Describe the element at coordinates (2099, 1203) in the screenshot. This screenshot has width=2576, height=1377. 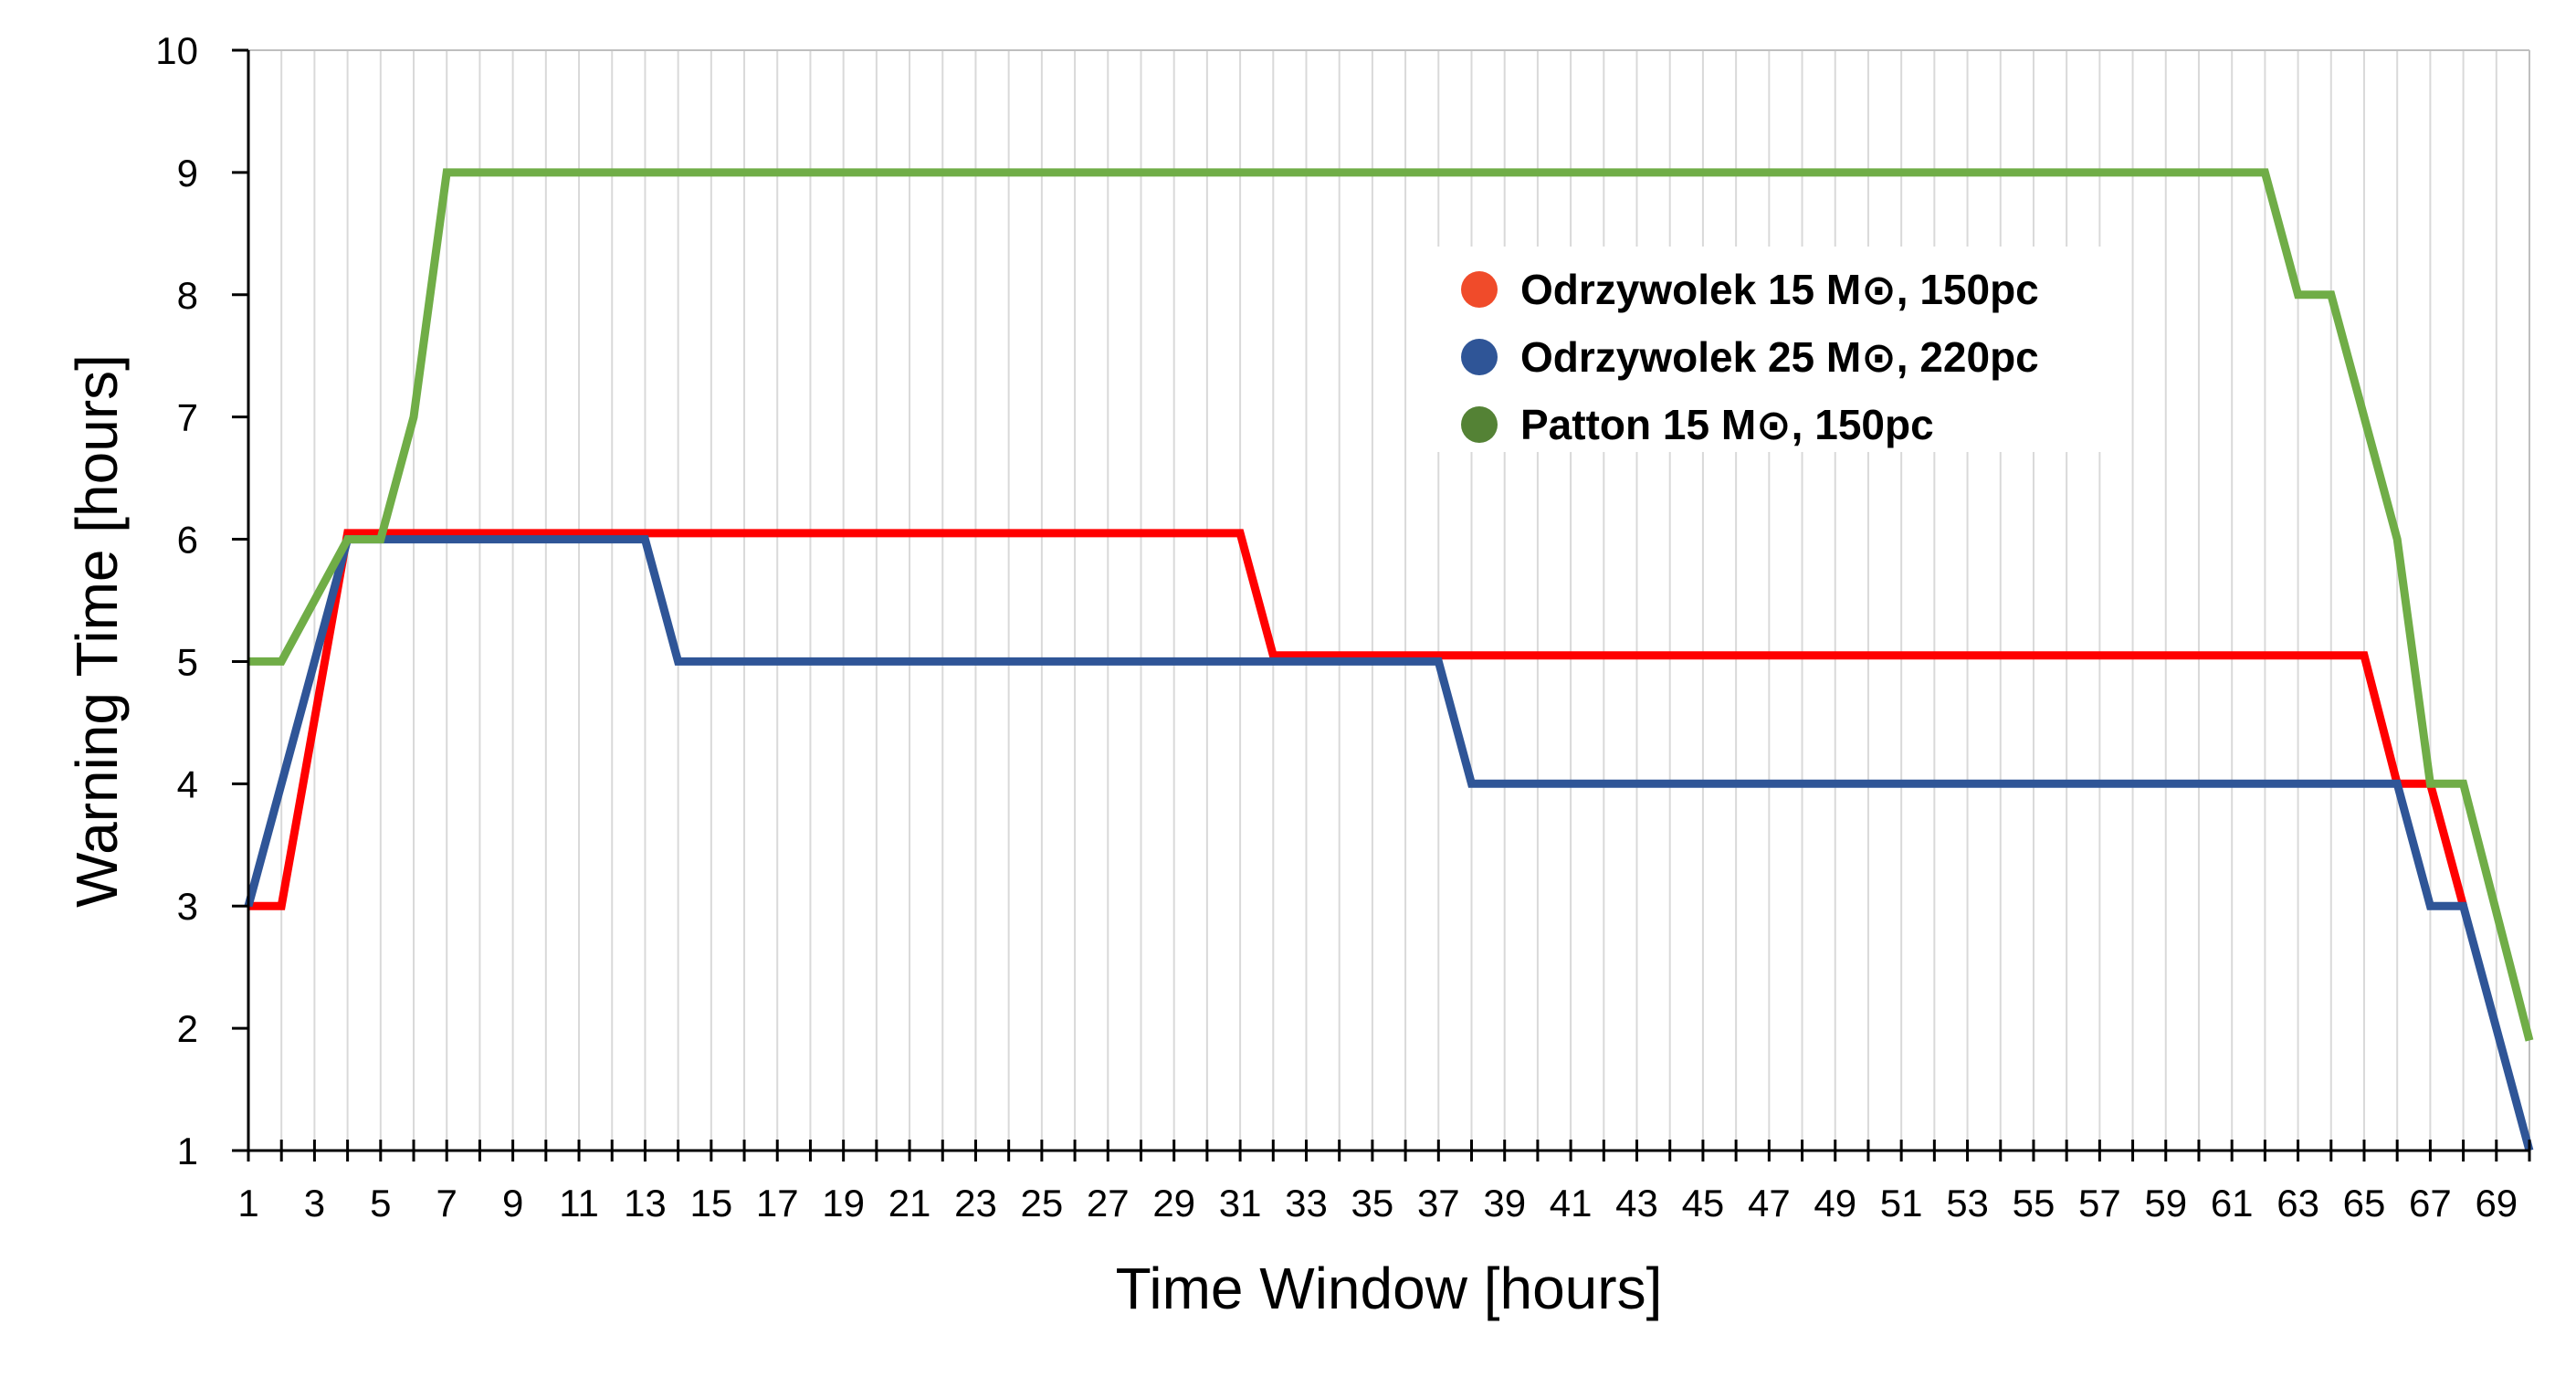
I see `x-tick-label: 57` at that location.